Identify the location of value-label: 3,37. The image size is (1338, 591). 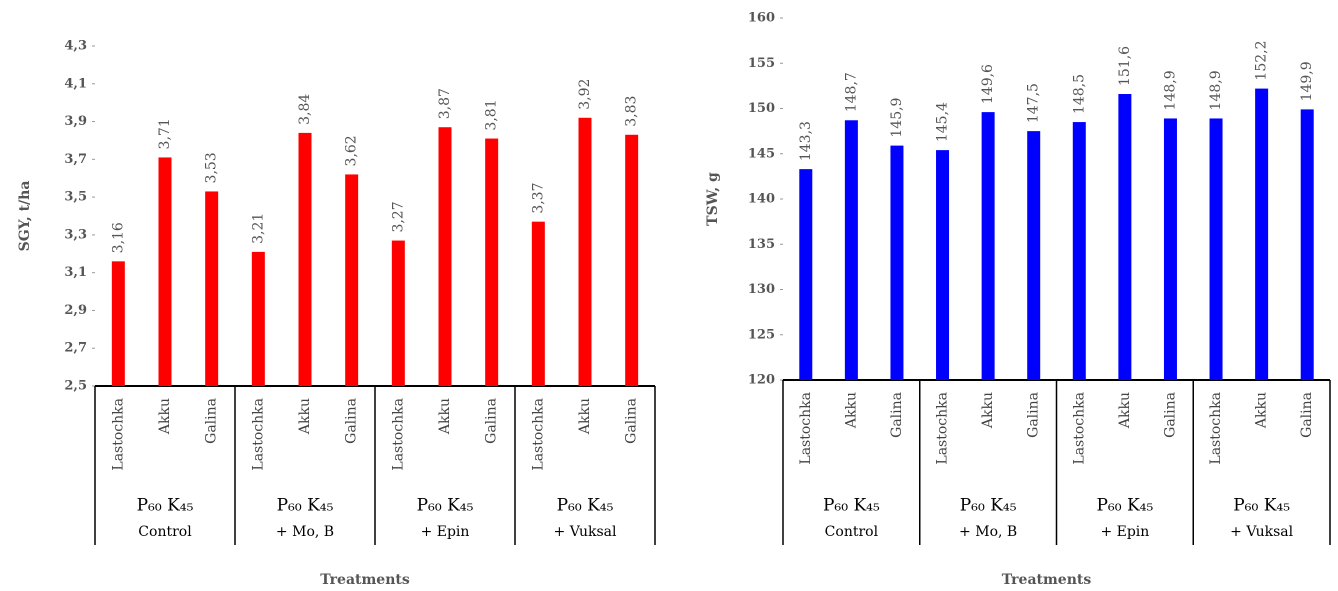
(538, 197).